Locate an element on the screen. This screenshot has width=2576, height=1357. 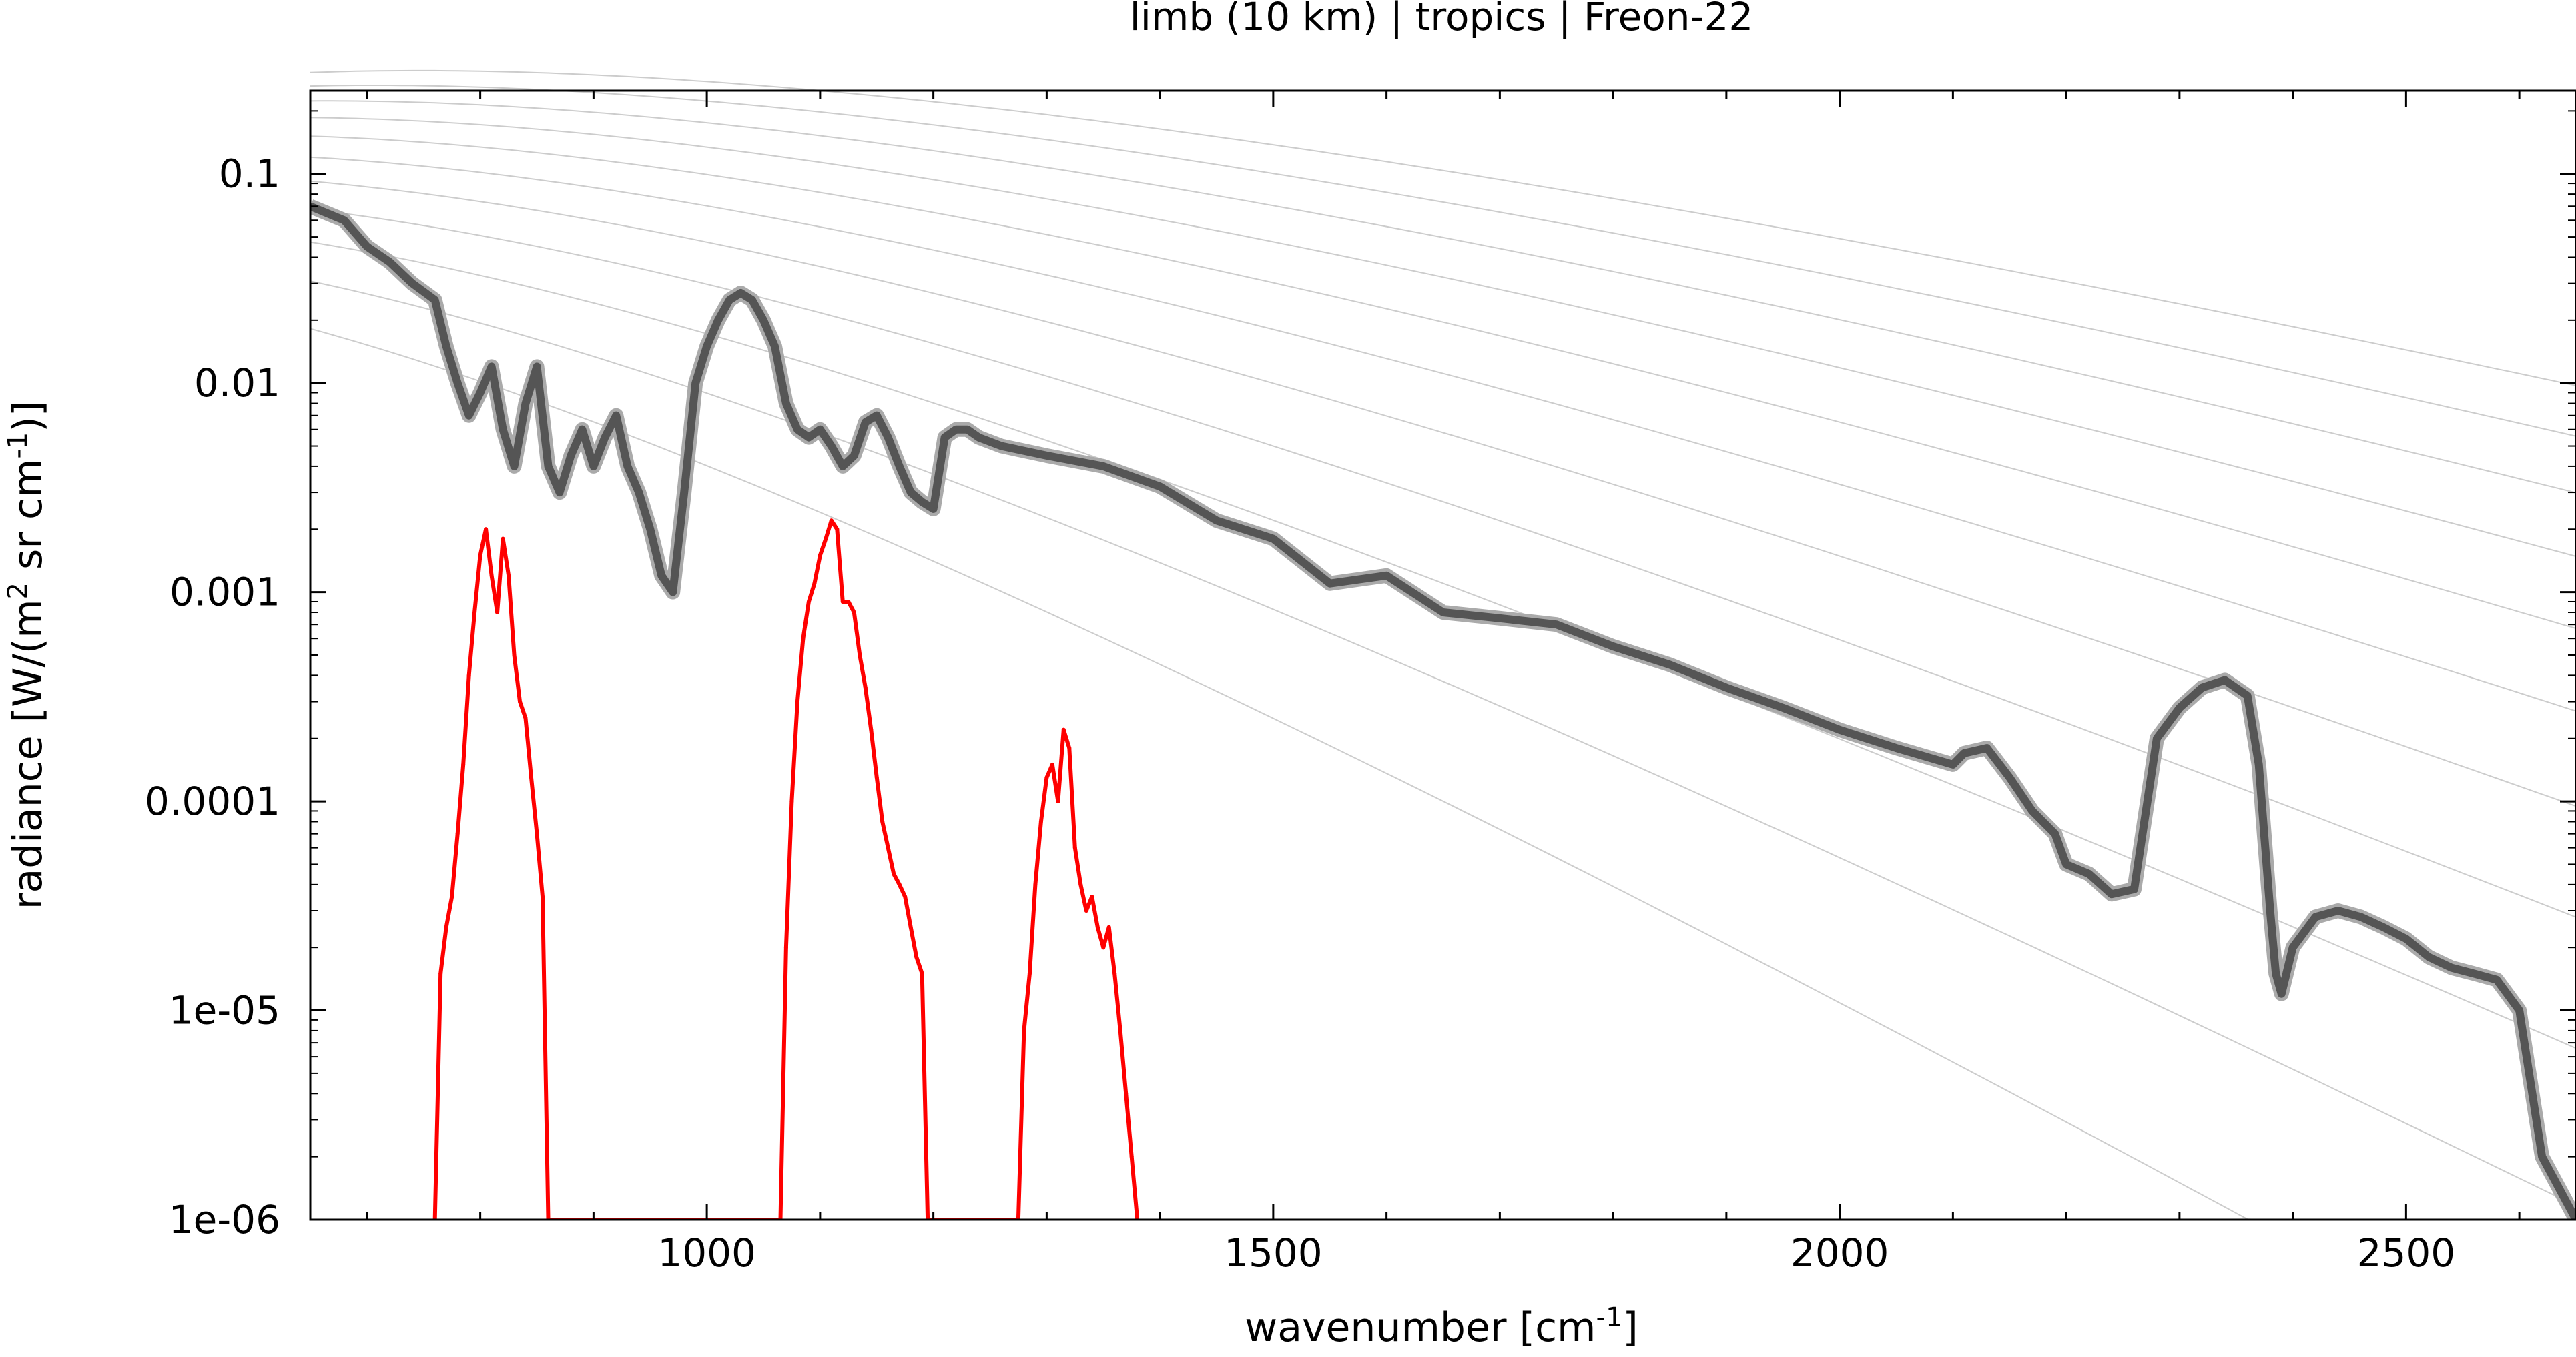
x-tick-label: 2000 is located at coordinates (1840, 1253).